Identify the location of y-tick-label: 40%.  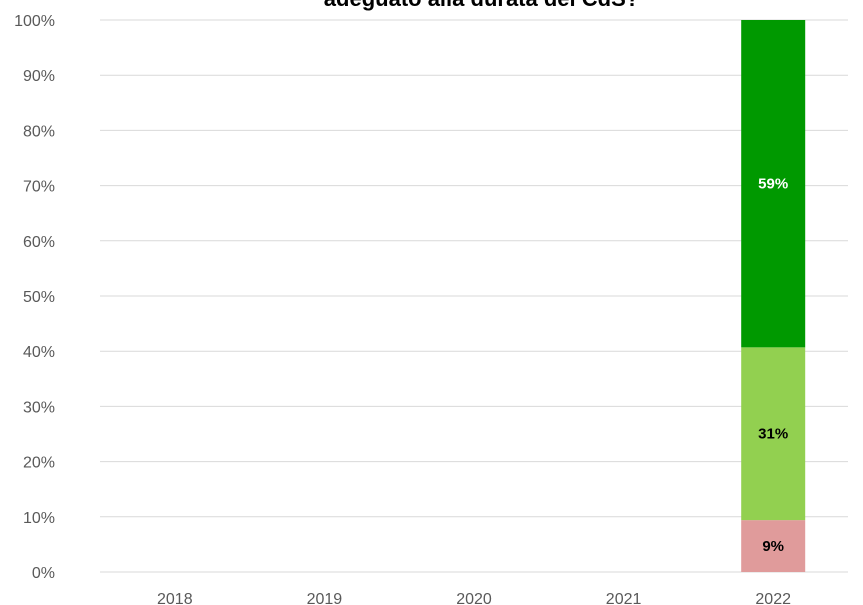
(39, 352).